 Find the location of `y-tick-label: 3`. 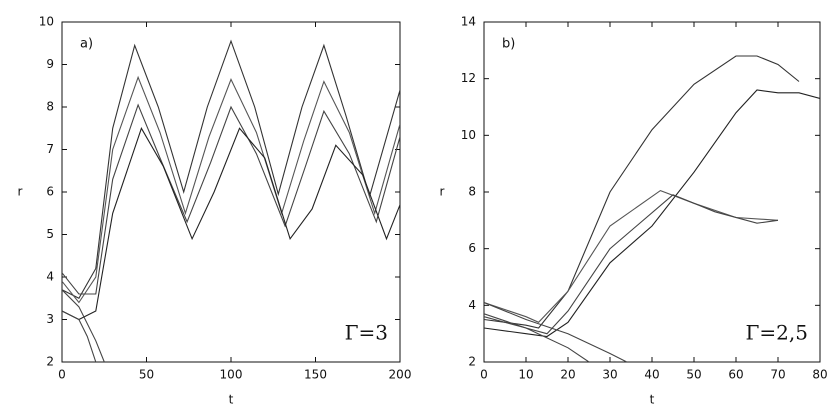

y-tick-label: 3 is located at coordinates (50, 319).